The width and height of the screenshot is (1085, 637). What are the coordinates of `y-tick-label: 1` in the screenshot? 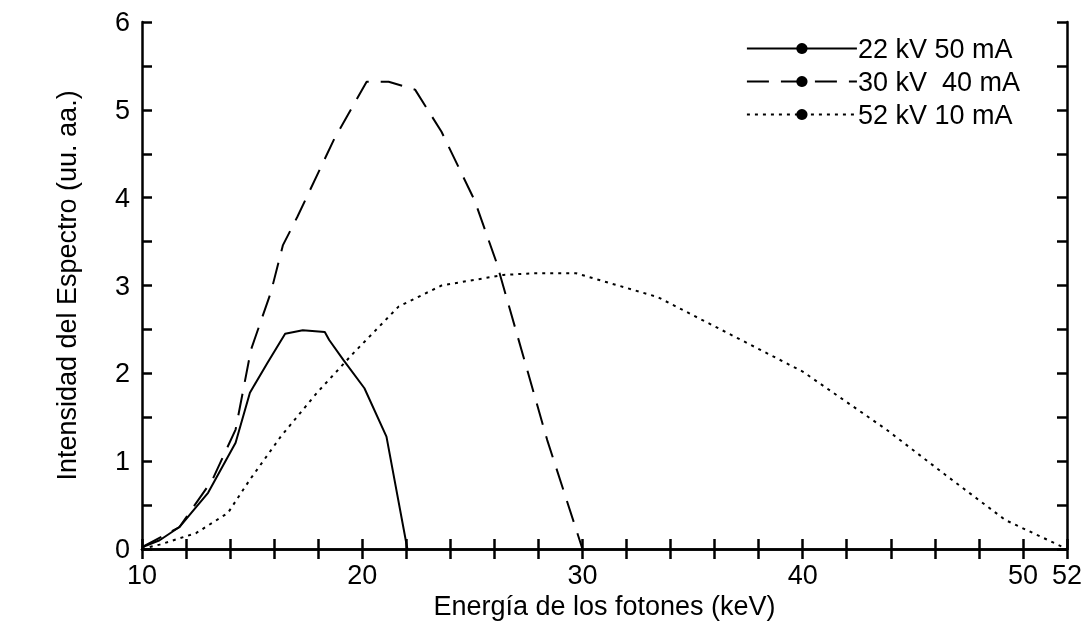 It's located at (122, 461).